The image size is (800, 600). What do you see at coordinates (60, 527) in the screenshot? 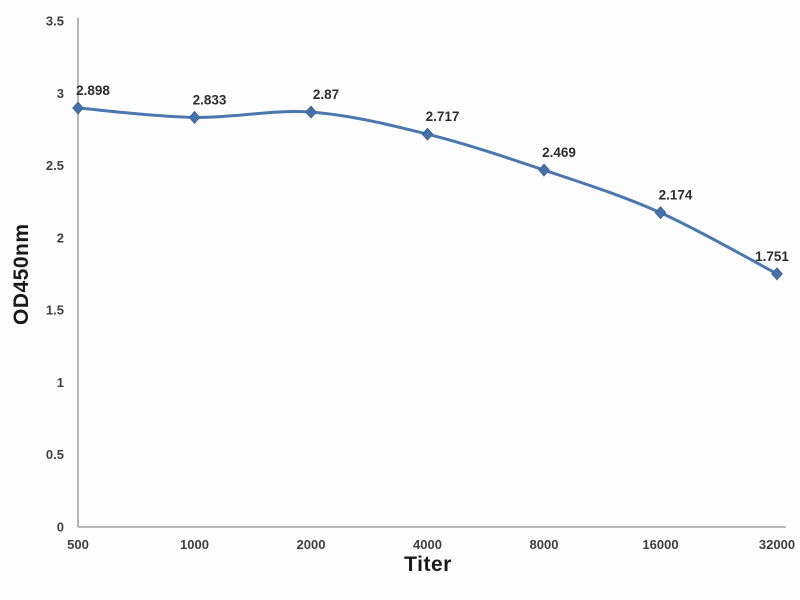
I see `y-tick-label: 0` at bounding box center [60, 527].